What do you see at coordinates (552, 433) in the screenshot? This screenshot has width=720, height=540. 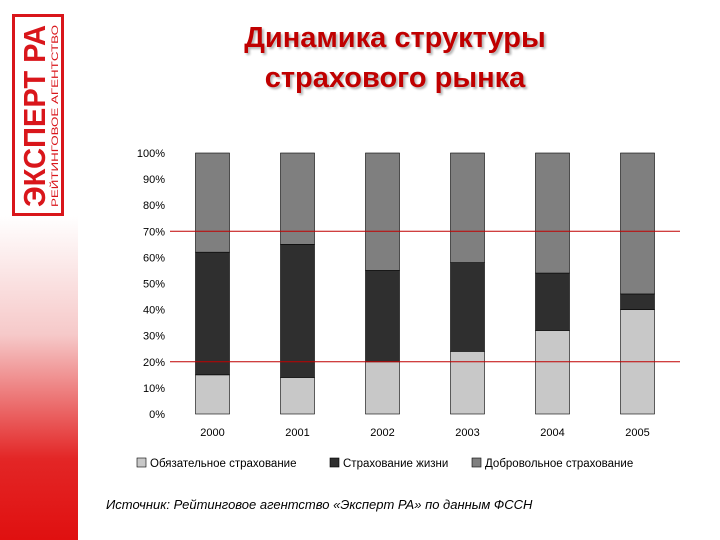 I see `x-tick-label: 2004` at bounding box center [552, 433].